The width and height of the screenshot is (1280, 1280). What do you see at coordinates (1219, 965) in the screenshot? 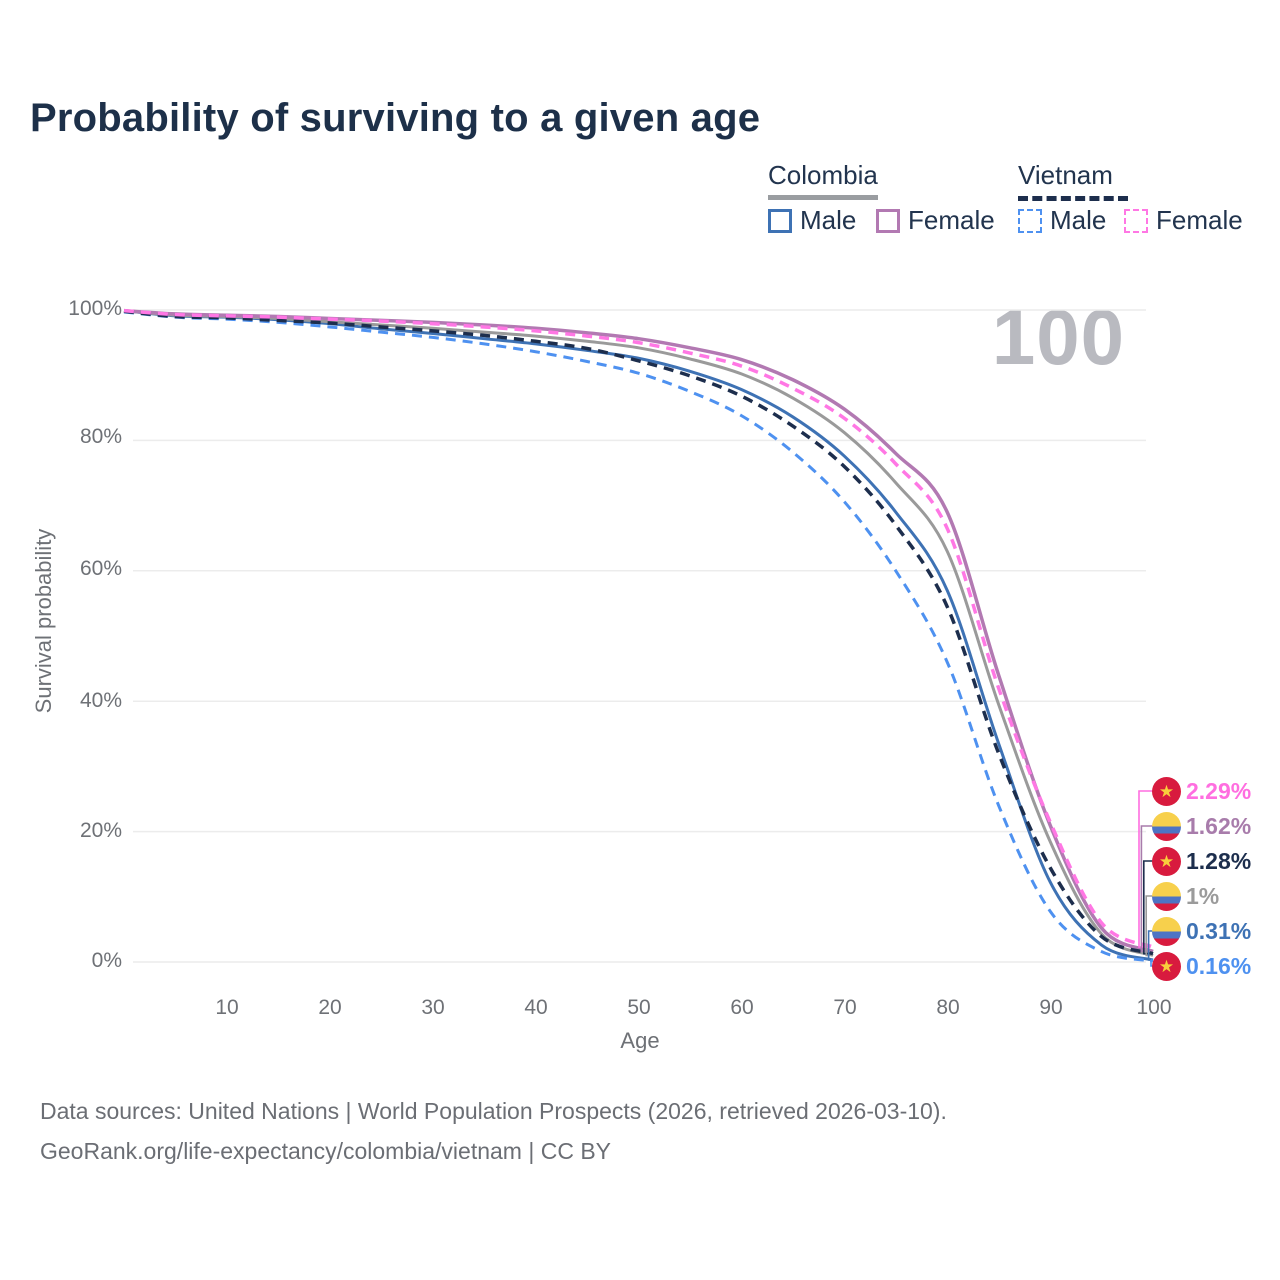
I see `end-label-value: 0.16%` at bounding box center [1219, 965].